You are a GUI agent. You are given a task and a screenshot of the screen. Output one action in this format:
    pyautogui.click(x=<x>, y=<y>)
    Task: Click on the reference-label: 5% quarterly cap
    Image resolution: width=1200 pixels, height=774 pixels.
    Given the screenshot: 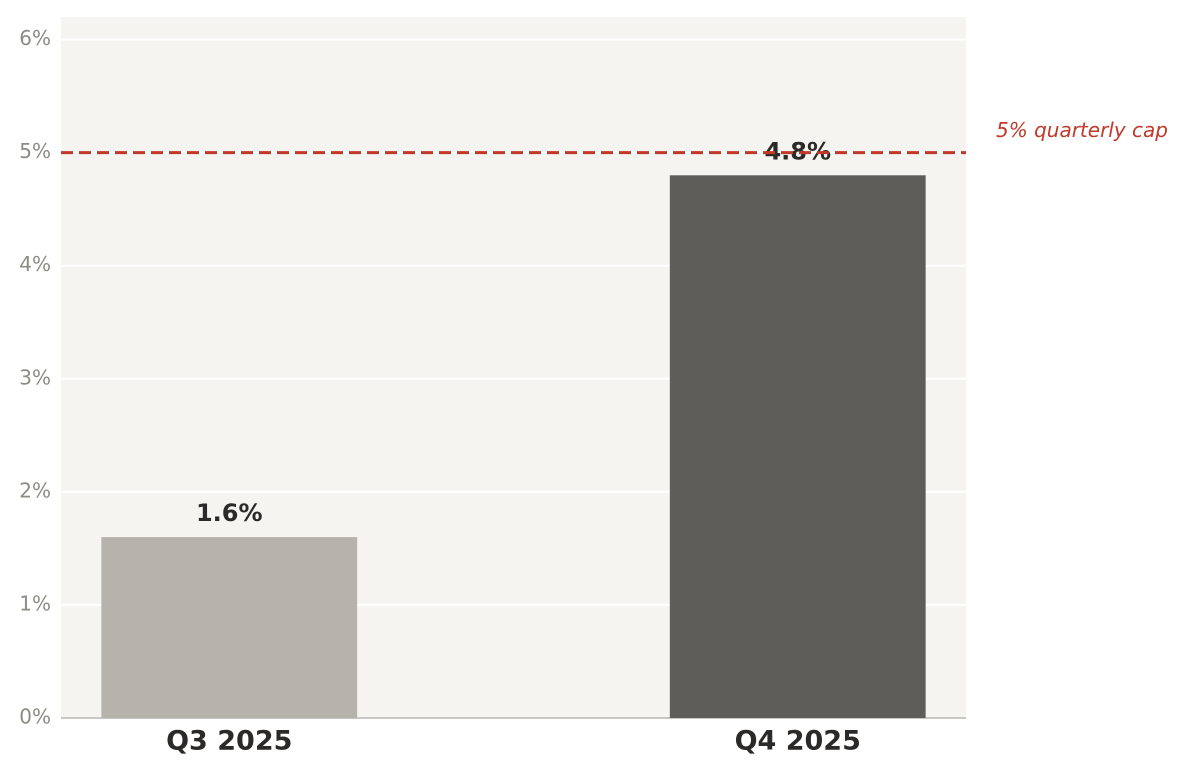 What is the action you would take?
    pyautogui.click(x=1082, y=130)
    